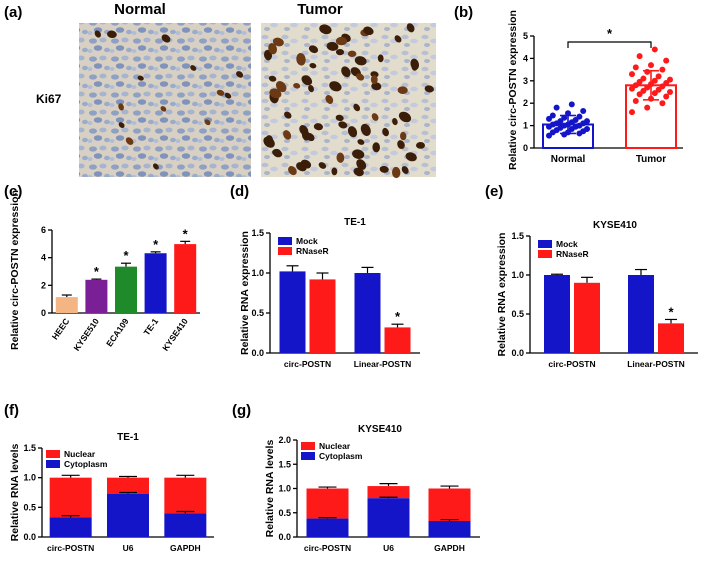 This screenshot has height=580, width=709. Describe the element at coordinates (239, 191) in the screenshot. I see `panel-d-label: (d)` at that location.